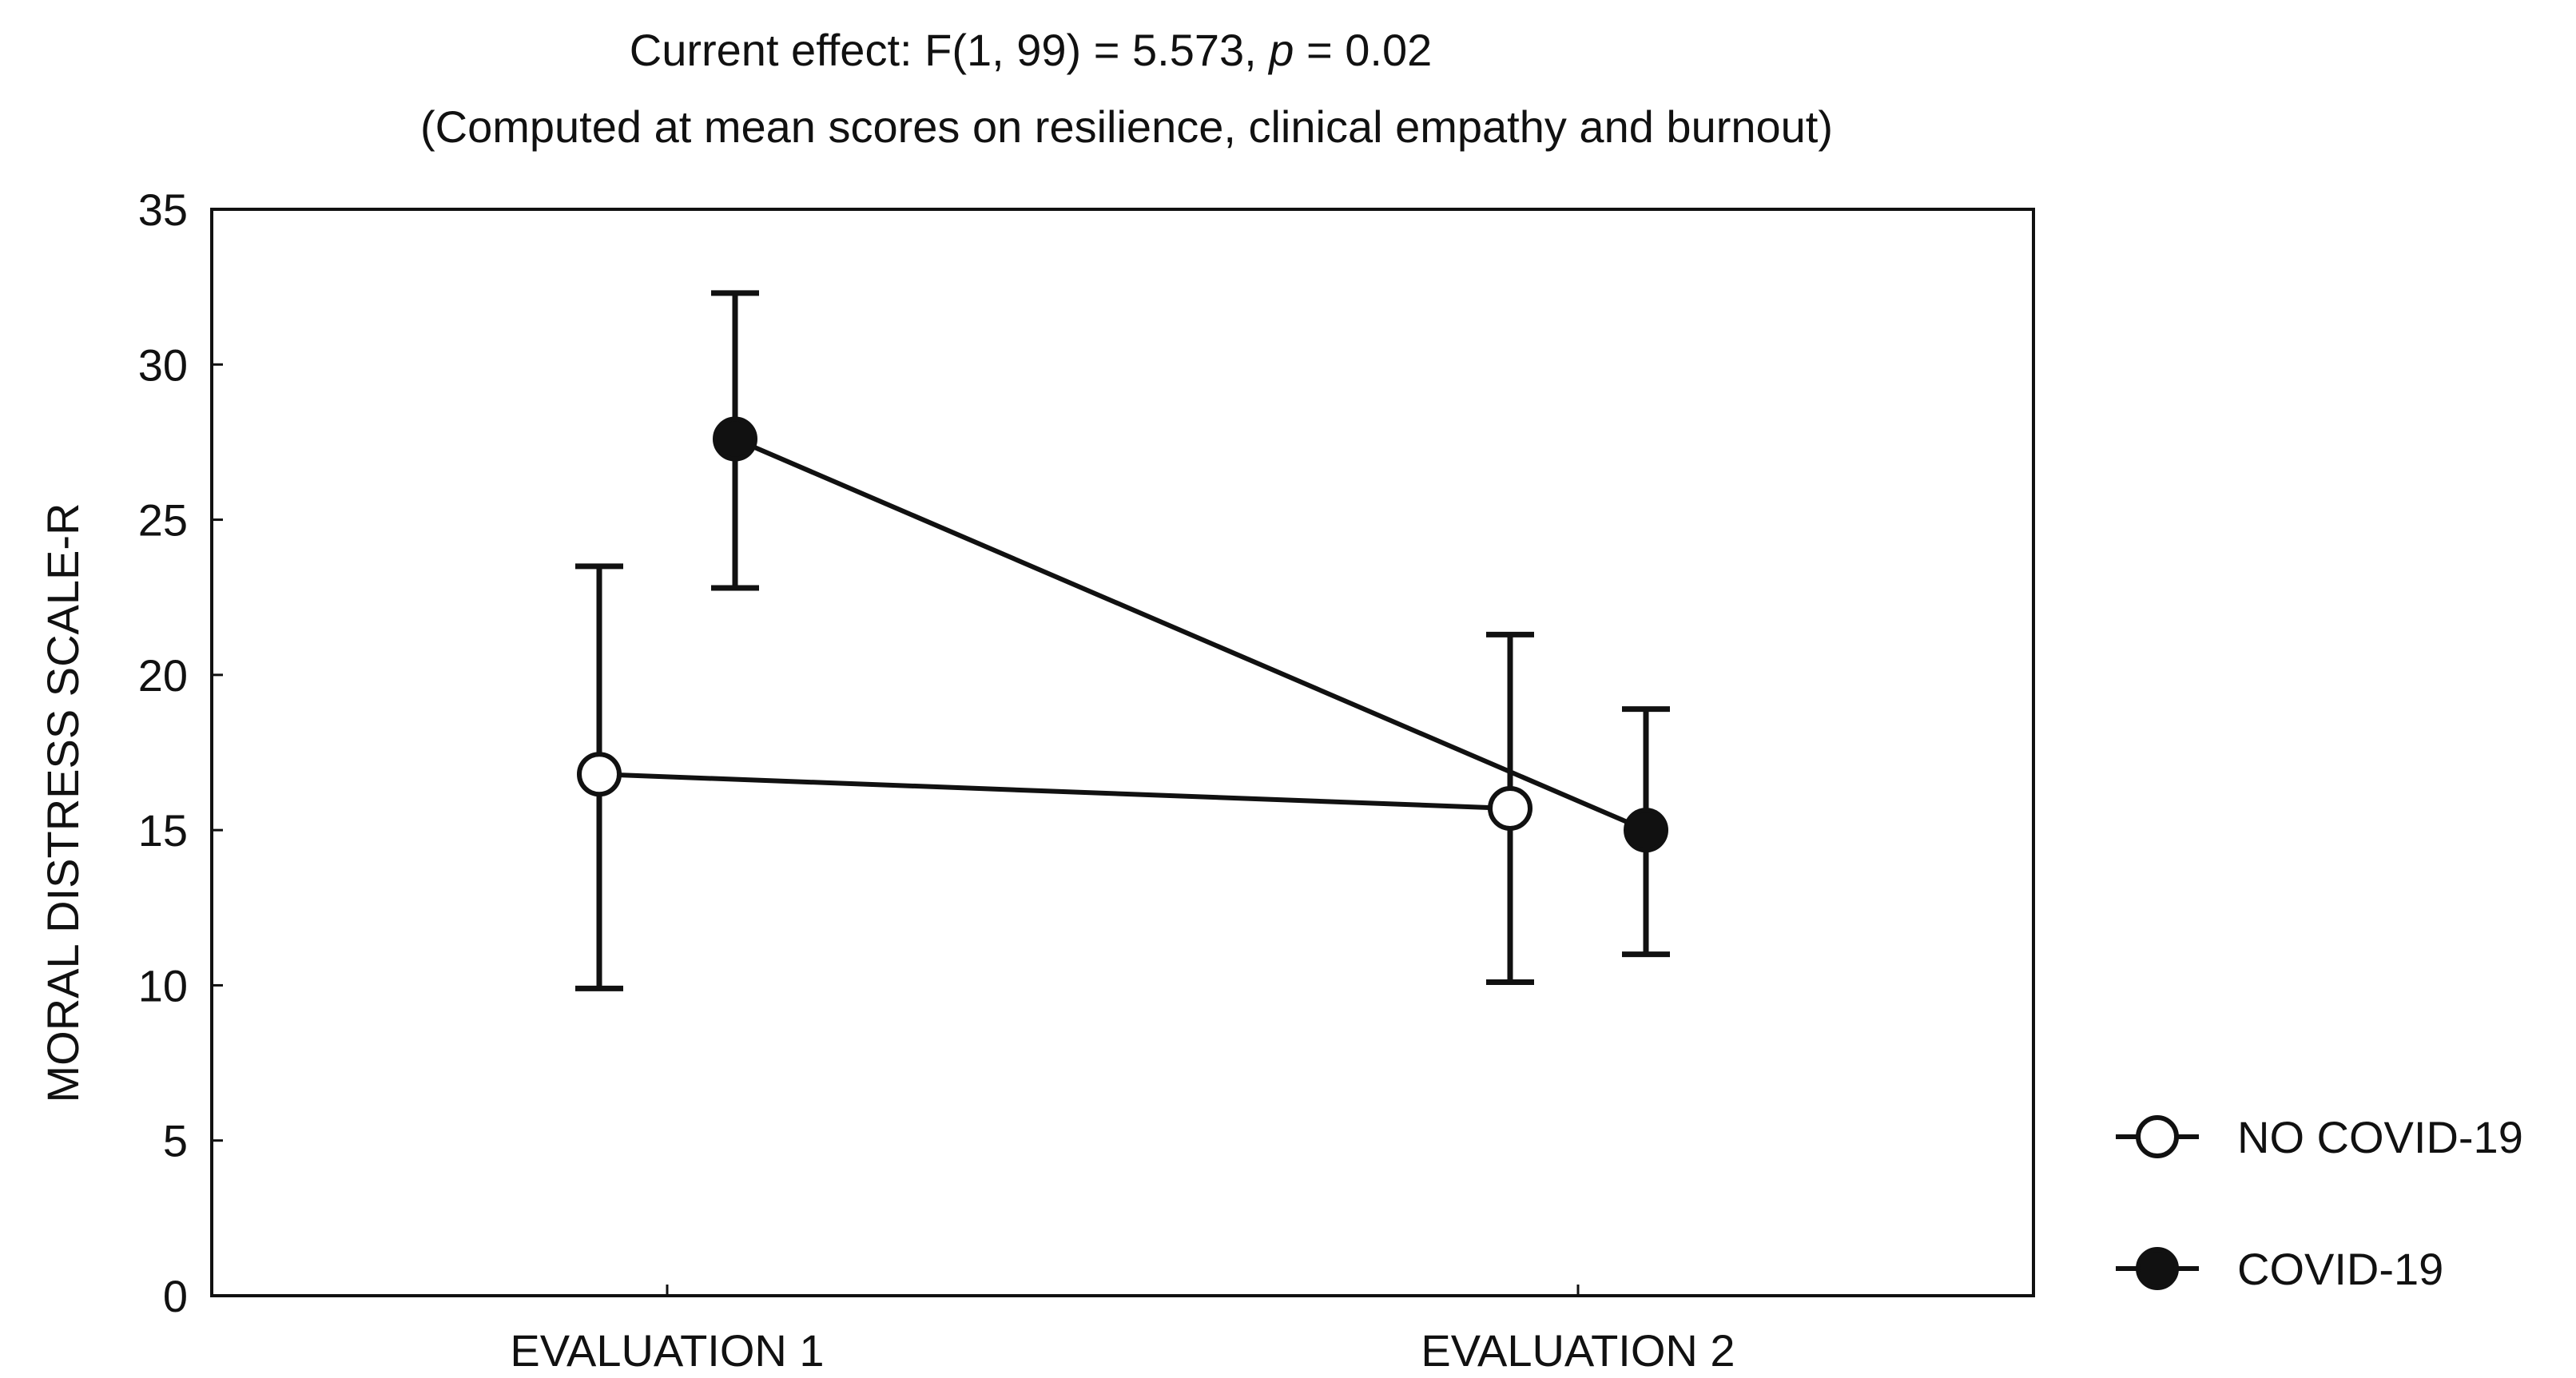 The height and width of the screenshot is (1378, 2576). What do you see at coordinates (180, 753) in the screenshot?
I see `y-axis-ticks: 0 5 10 15 20 25 30 35` at bounding box center [180, 753].